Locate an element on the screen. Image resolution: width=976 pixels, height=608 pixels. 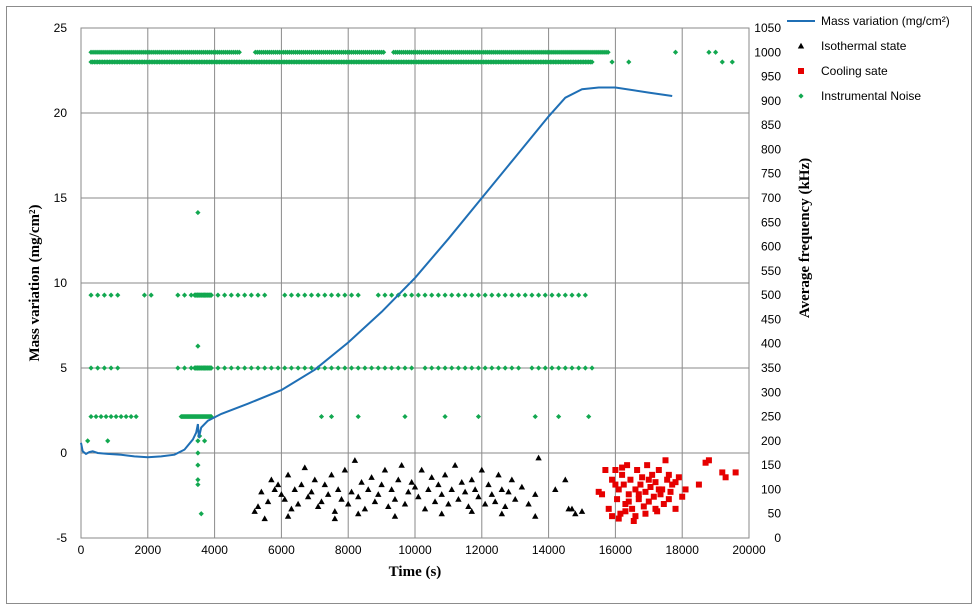
y-right-tick-label: 300 is located at coordinates (771, 392).